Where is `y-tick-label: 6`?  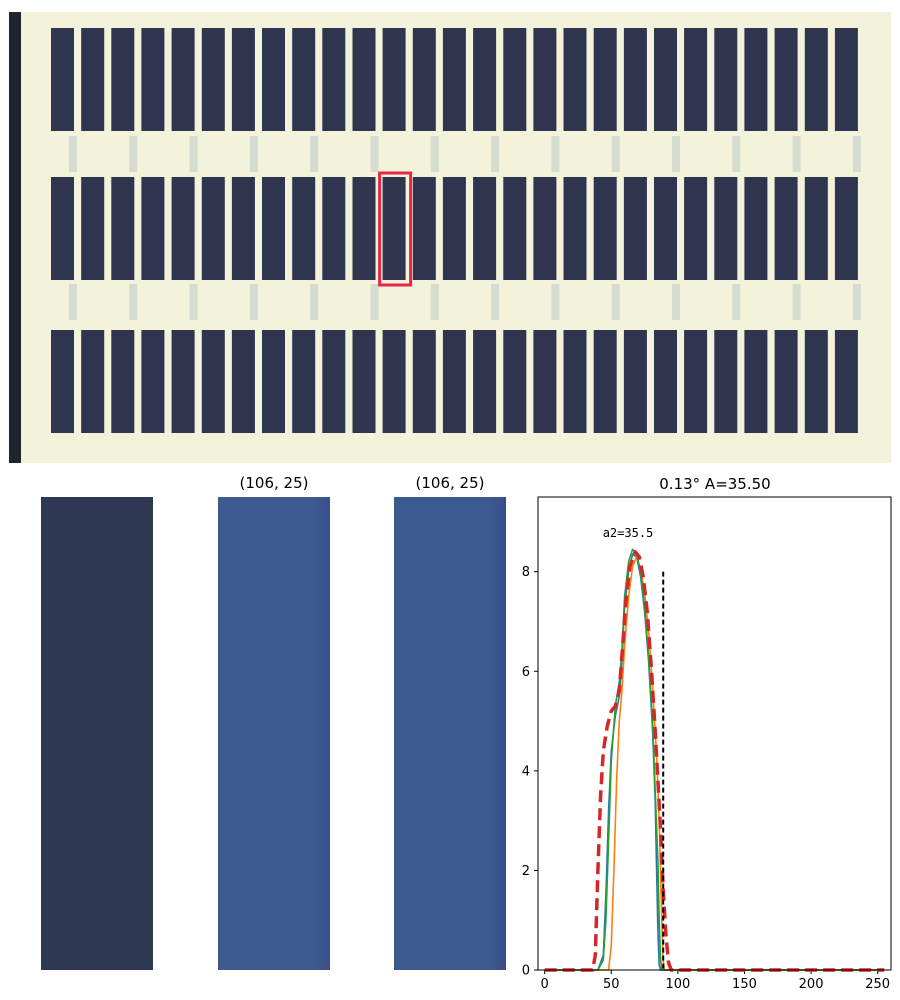 y-tick-label: 6 is located at coordinates (526, 672).